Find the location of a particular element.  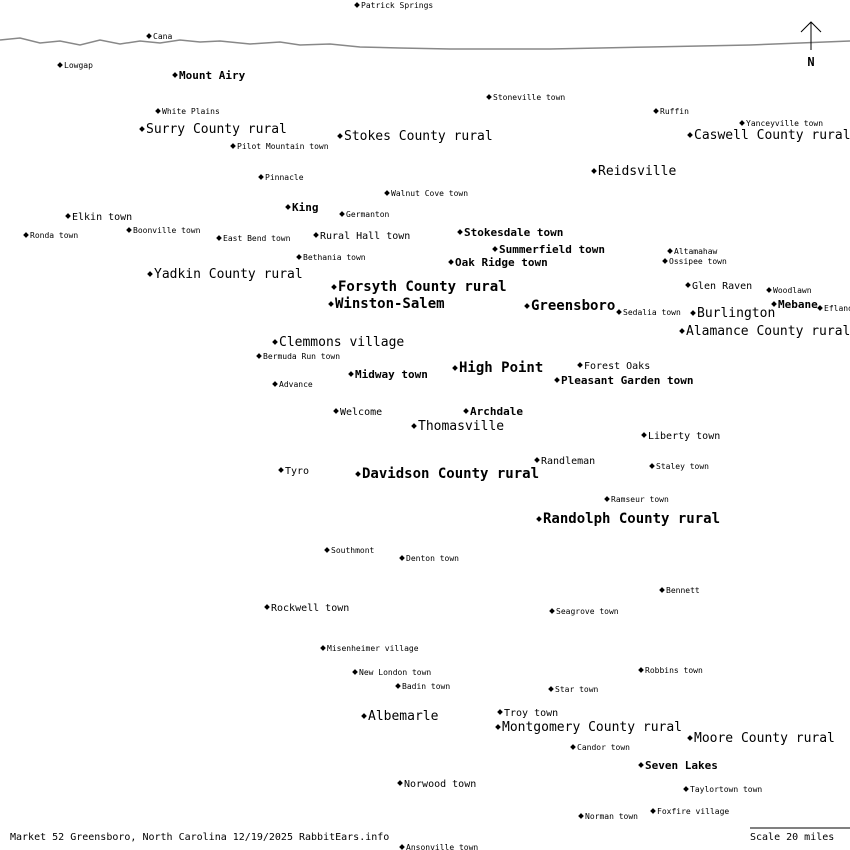

place-label: New London town is located at coordinates (395, 672).